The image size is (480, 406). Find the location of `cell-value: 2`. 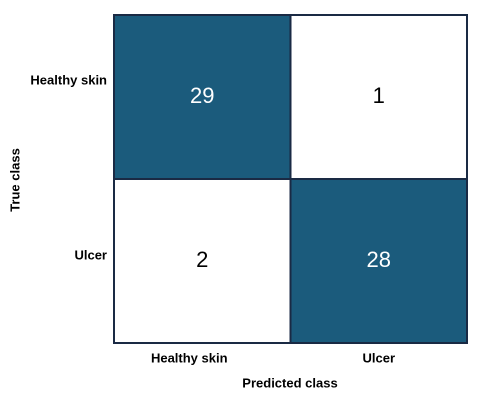

cell-value: 2 is located at coordinates (202, 259).